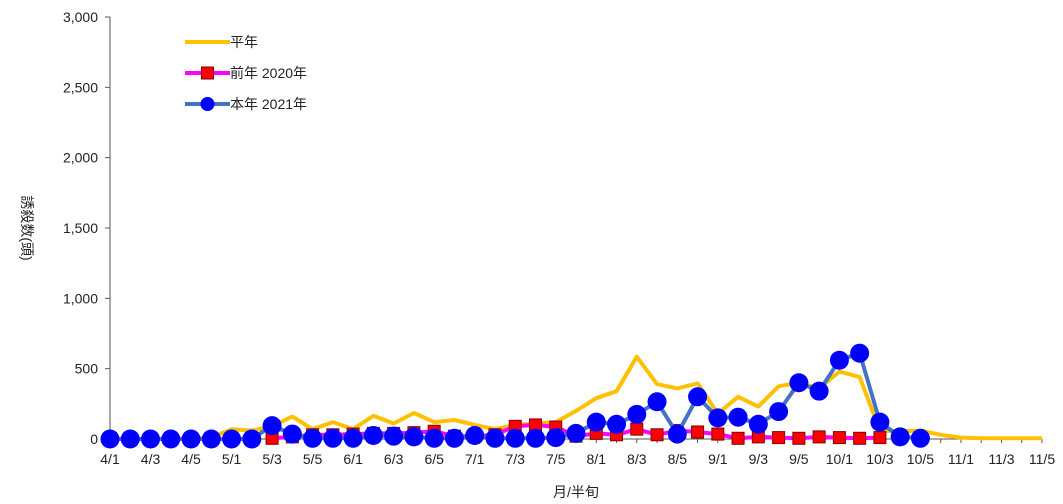 The width and height of the screenshot is (1063, 504). Describe the element at coordinates (556, 459) in the screenshot. I see `x-tick-label: 7/5` at that location.